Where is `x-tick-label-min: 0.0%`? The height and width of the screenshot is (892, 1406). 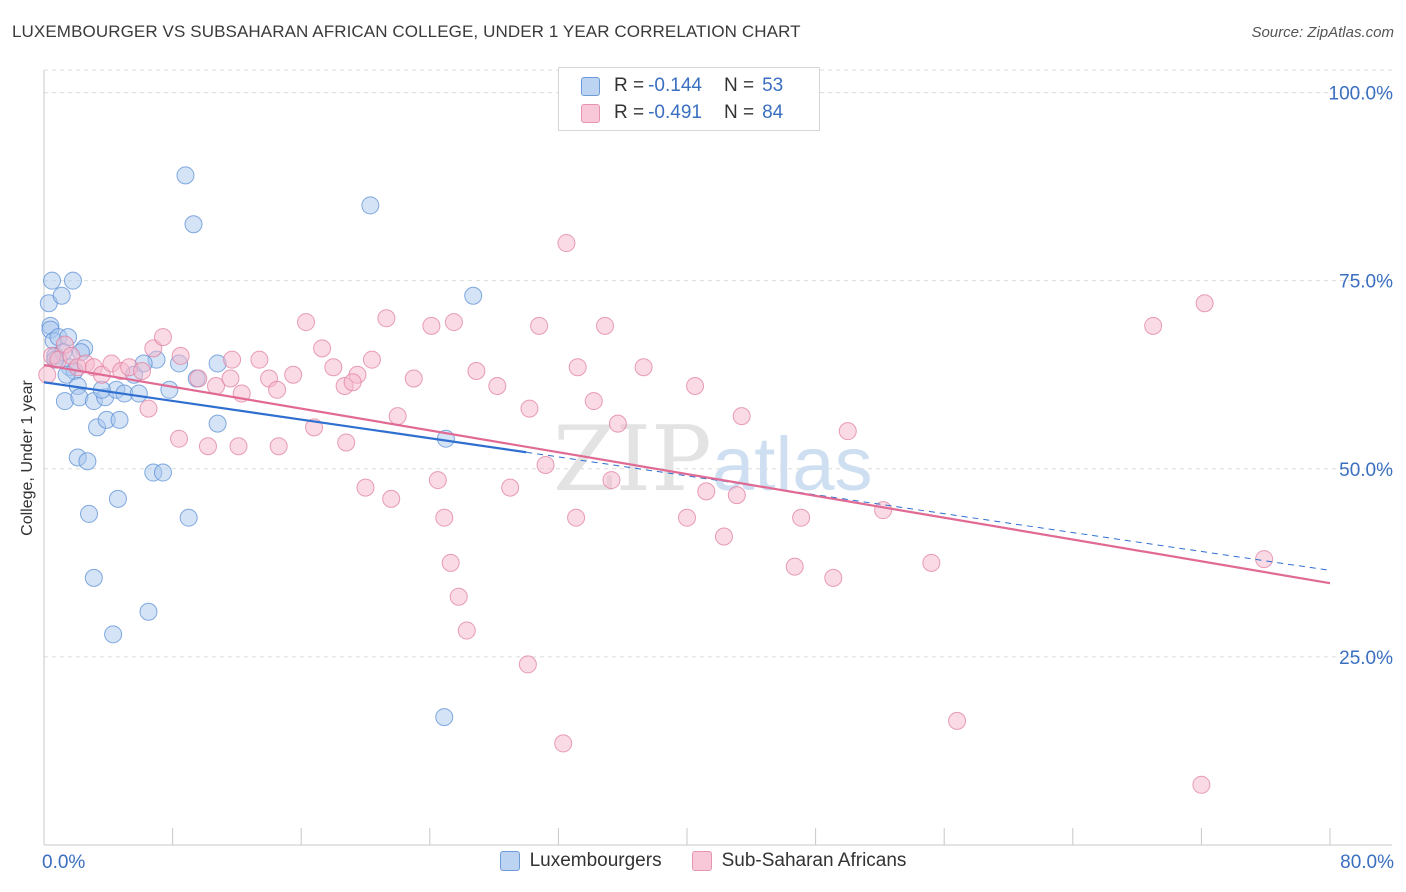
x-tick-label-min: 0.0% is located at coordinates (64, 862).